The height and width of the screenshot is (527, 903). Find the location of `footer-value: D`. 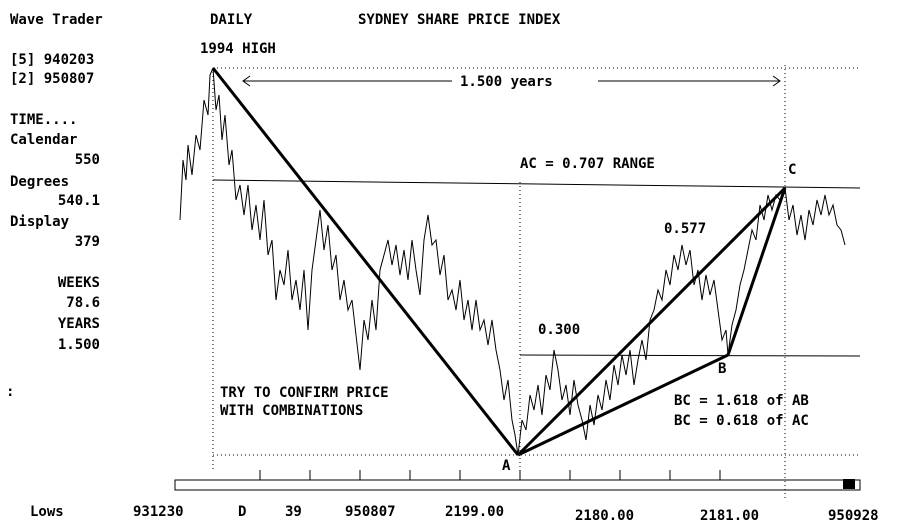

footer-value: D is located at coordinates (242, 512).